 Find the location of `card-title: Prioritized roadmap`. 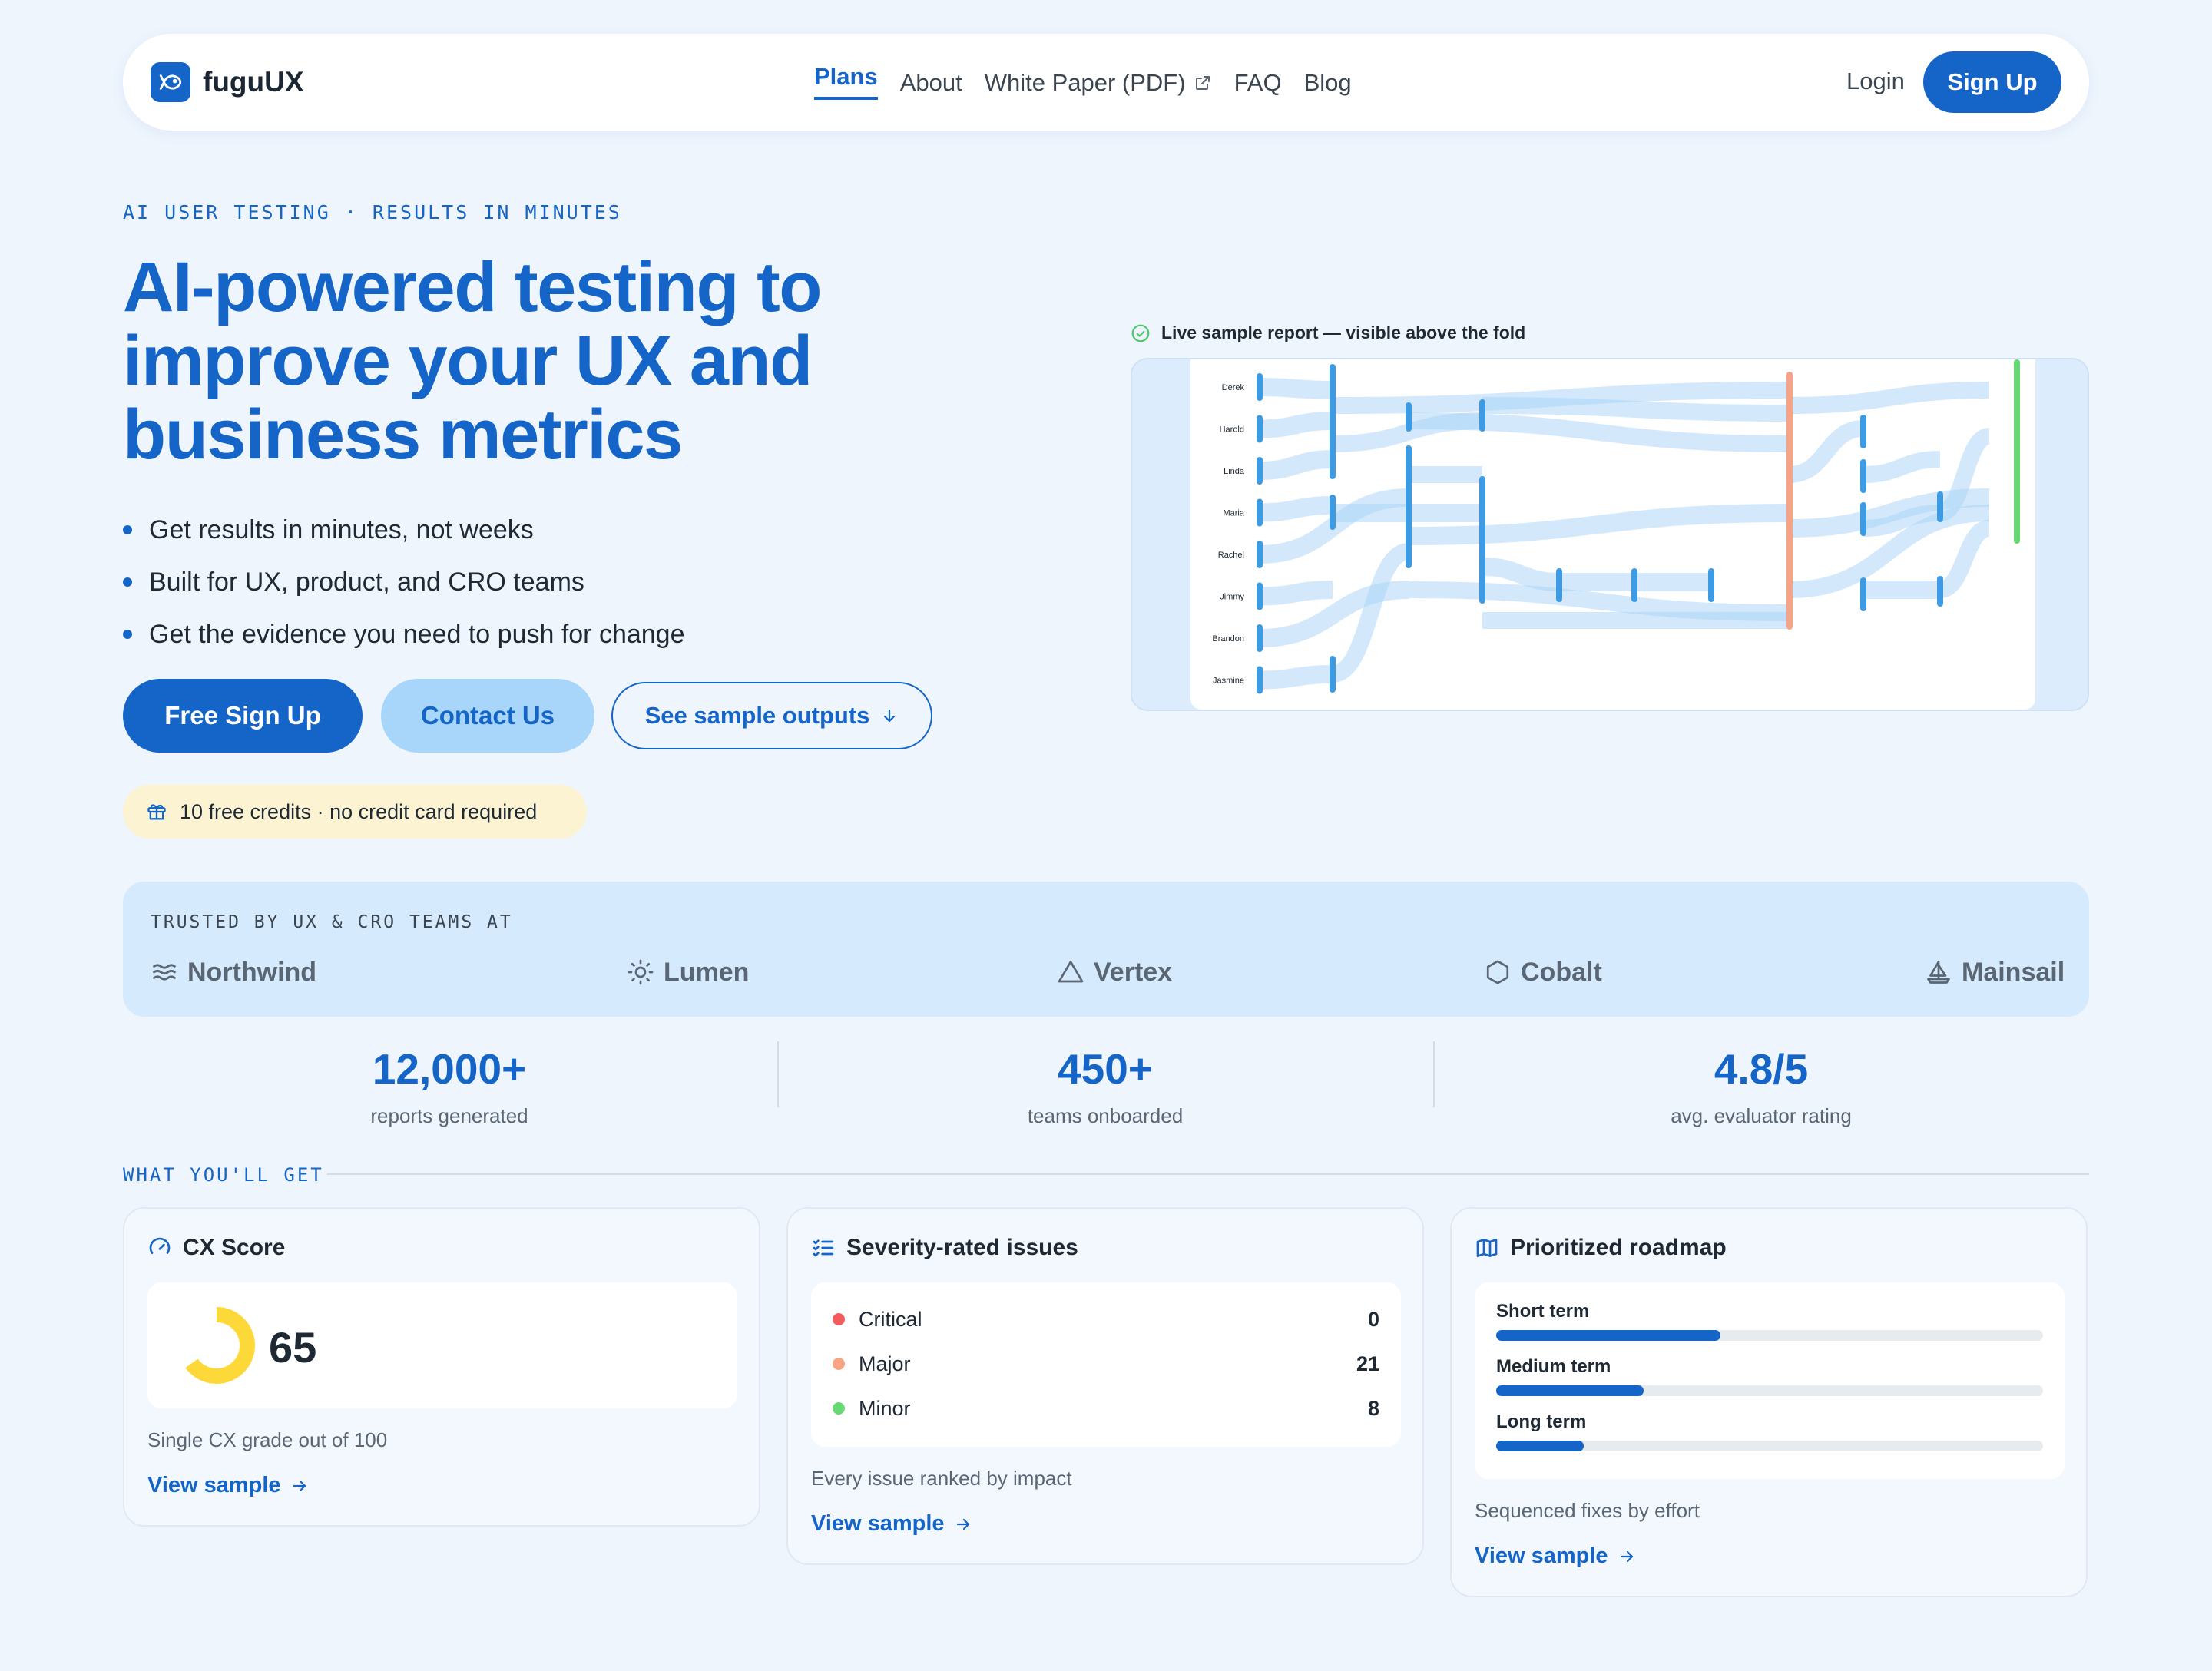

card-title: Prioritized roadmap is located at coordinates (1601, 1248).